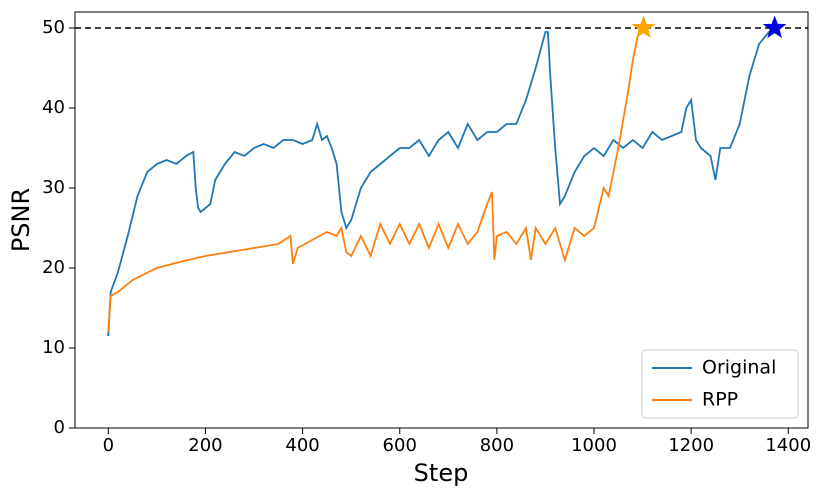  What do you see at coordinates (205, 445) in the screenshot?
I see `x-tick-label: 200` at bounding box center [205, 445].